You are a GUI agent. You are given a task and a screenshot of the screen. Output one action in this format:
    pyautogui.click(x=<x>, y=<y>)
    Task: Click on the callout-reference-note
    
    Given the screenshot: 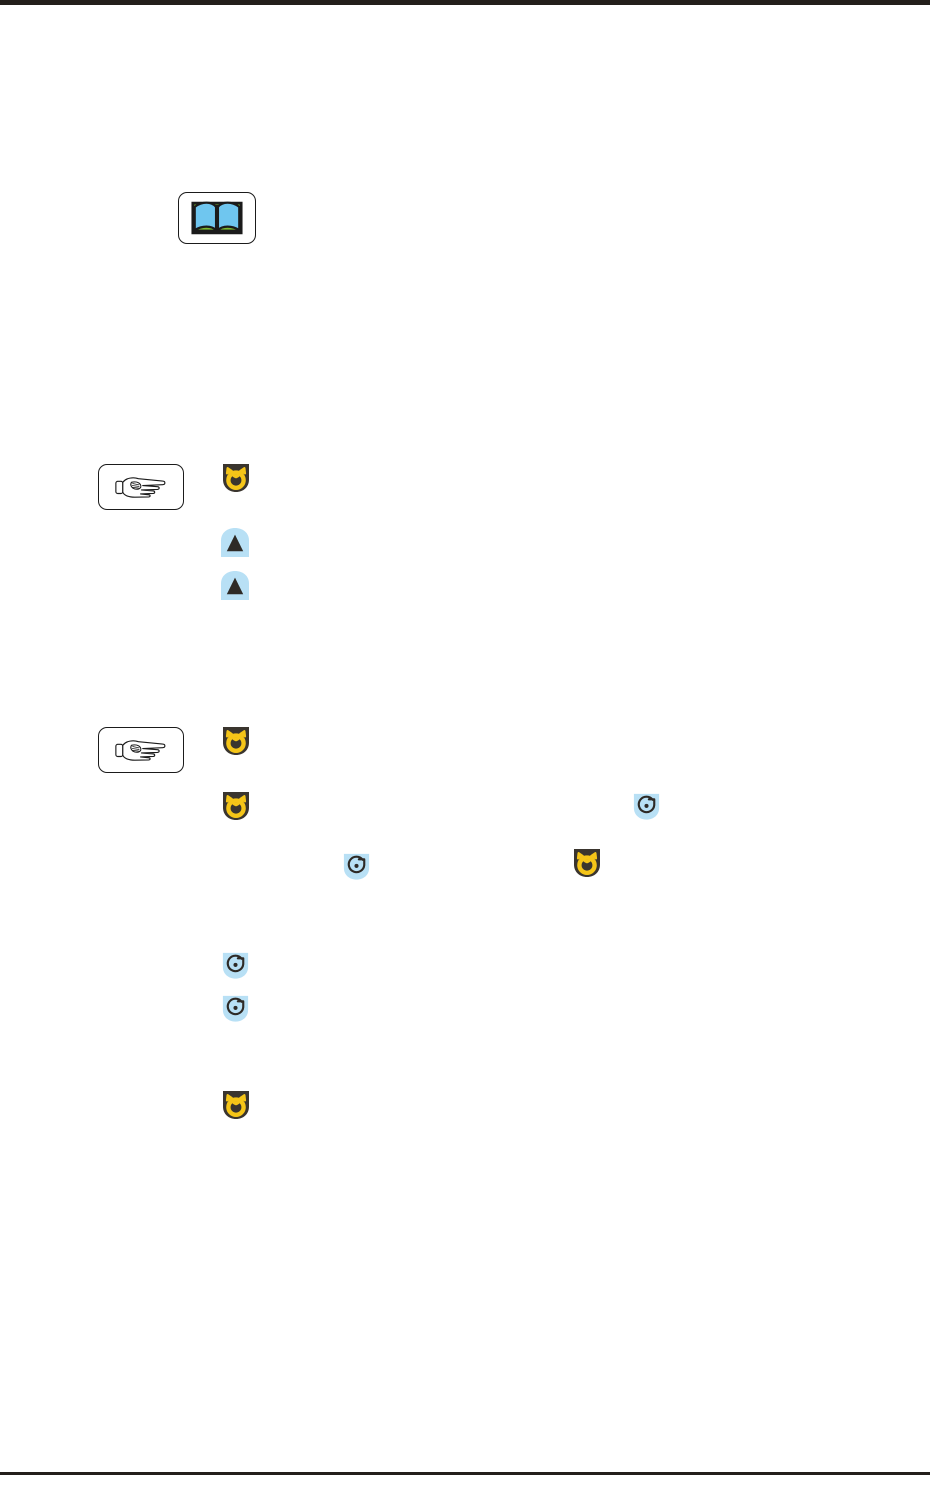 What is the action you would take?
    pyautogui.click(x=217, y=218)
    